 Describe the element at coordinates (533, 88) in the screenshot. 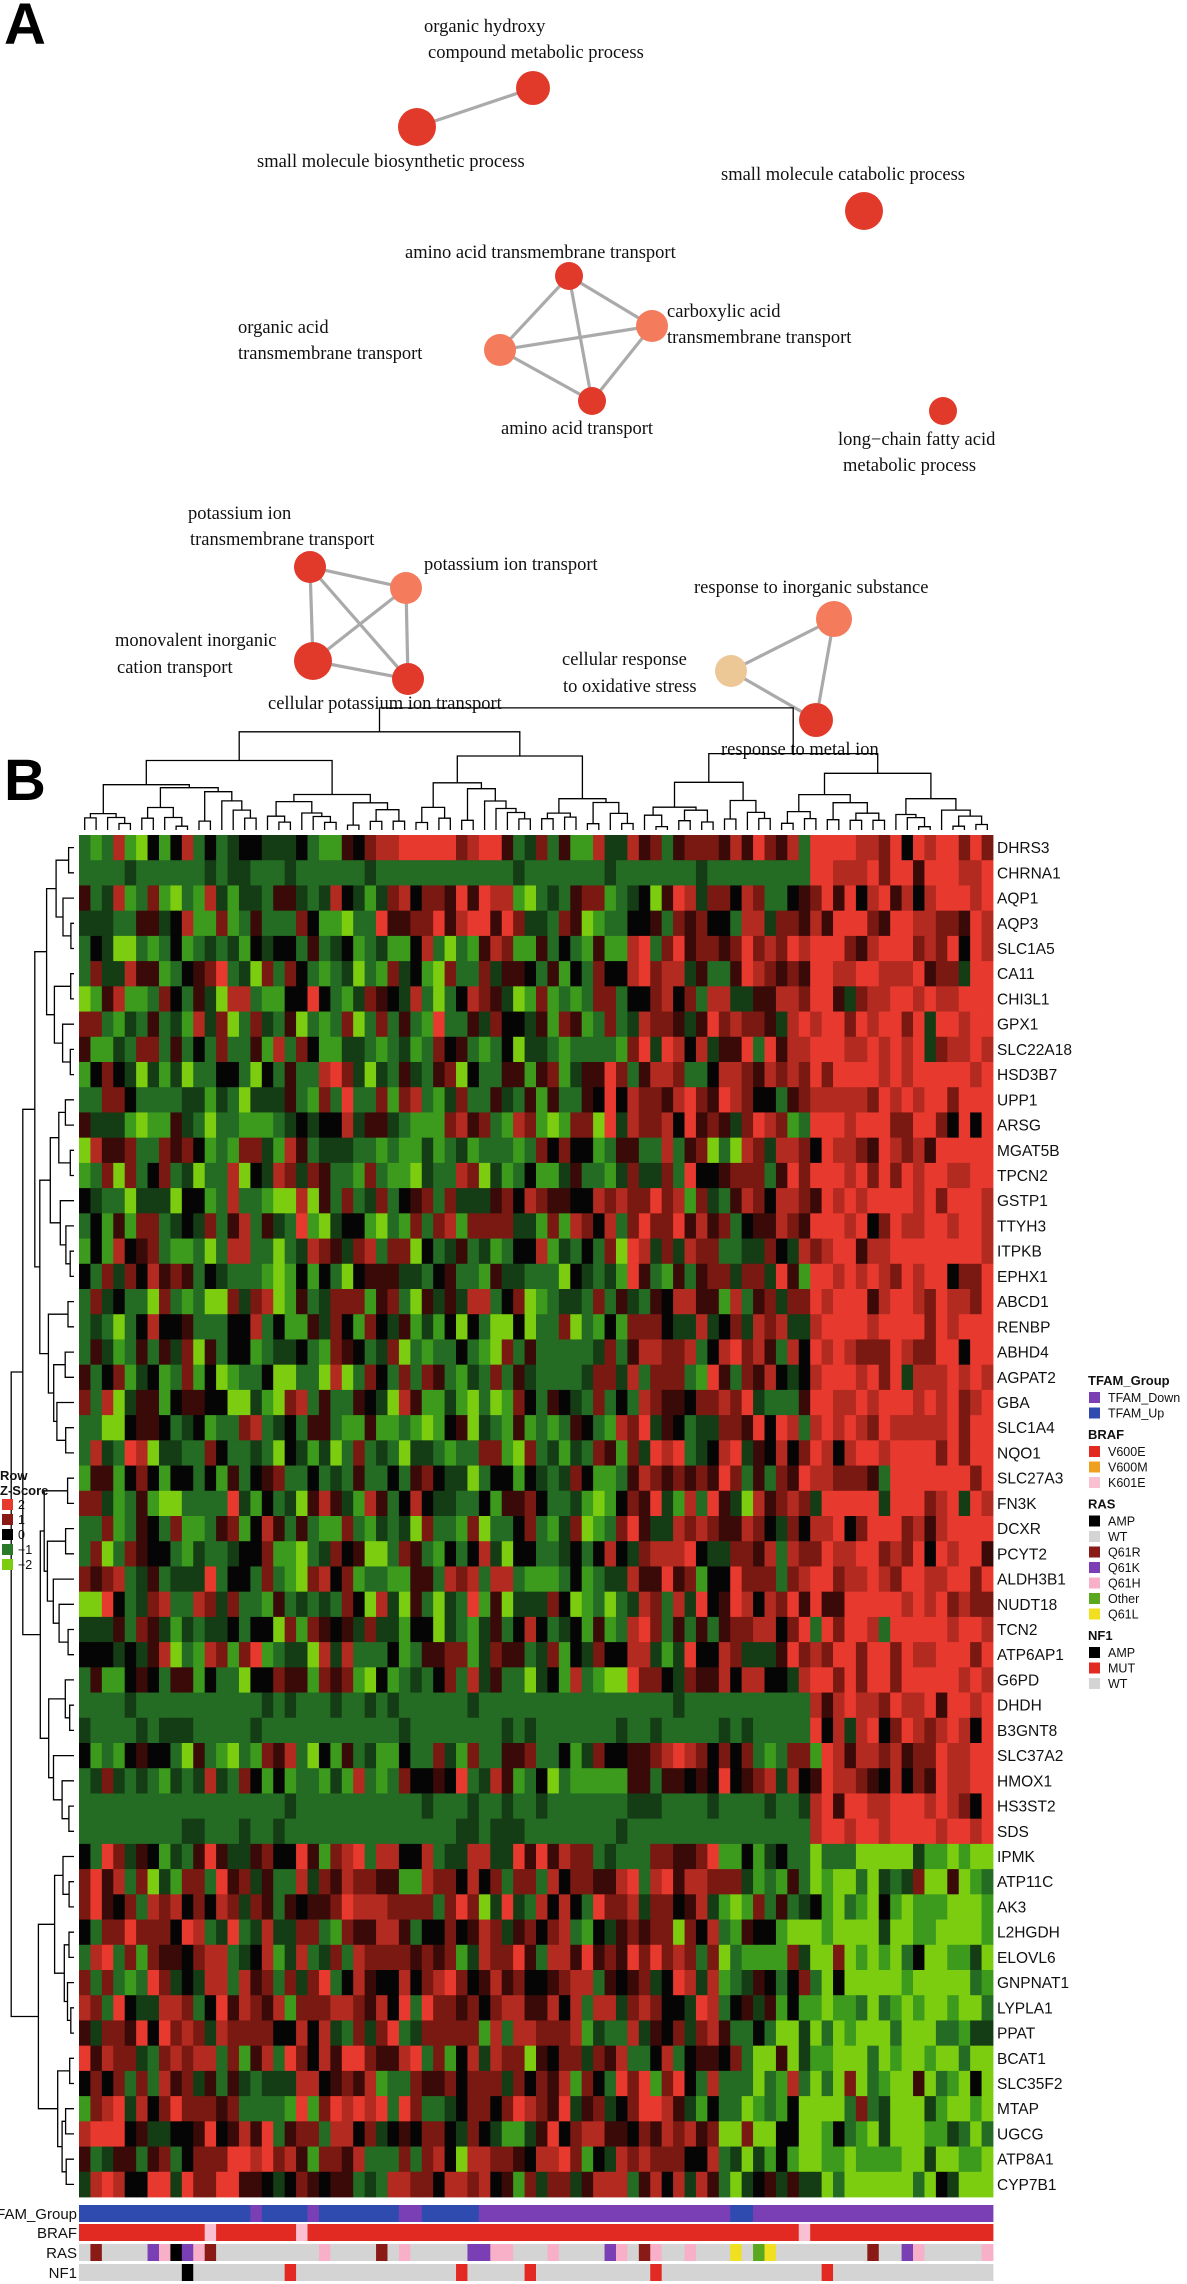

I see `network-node` at that location.